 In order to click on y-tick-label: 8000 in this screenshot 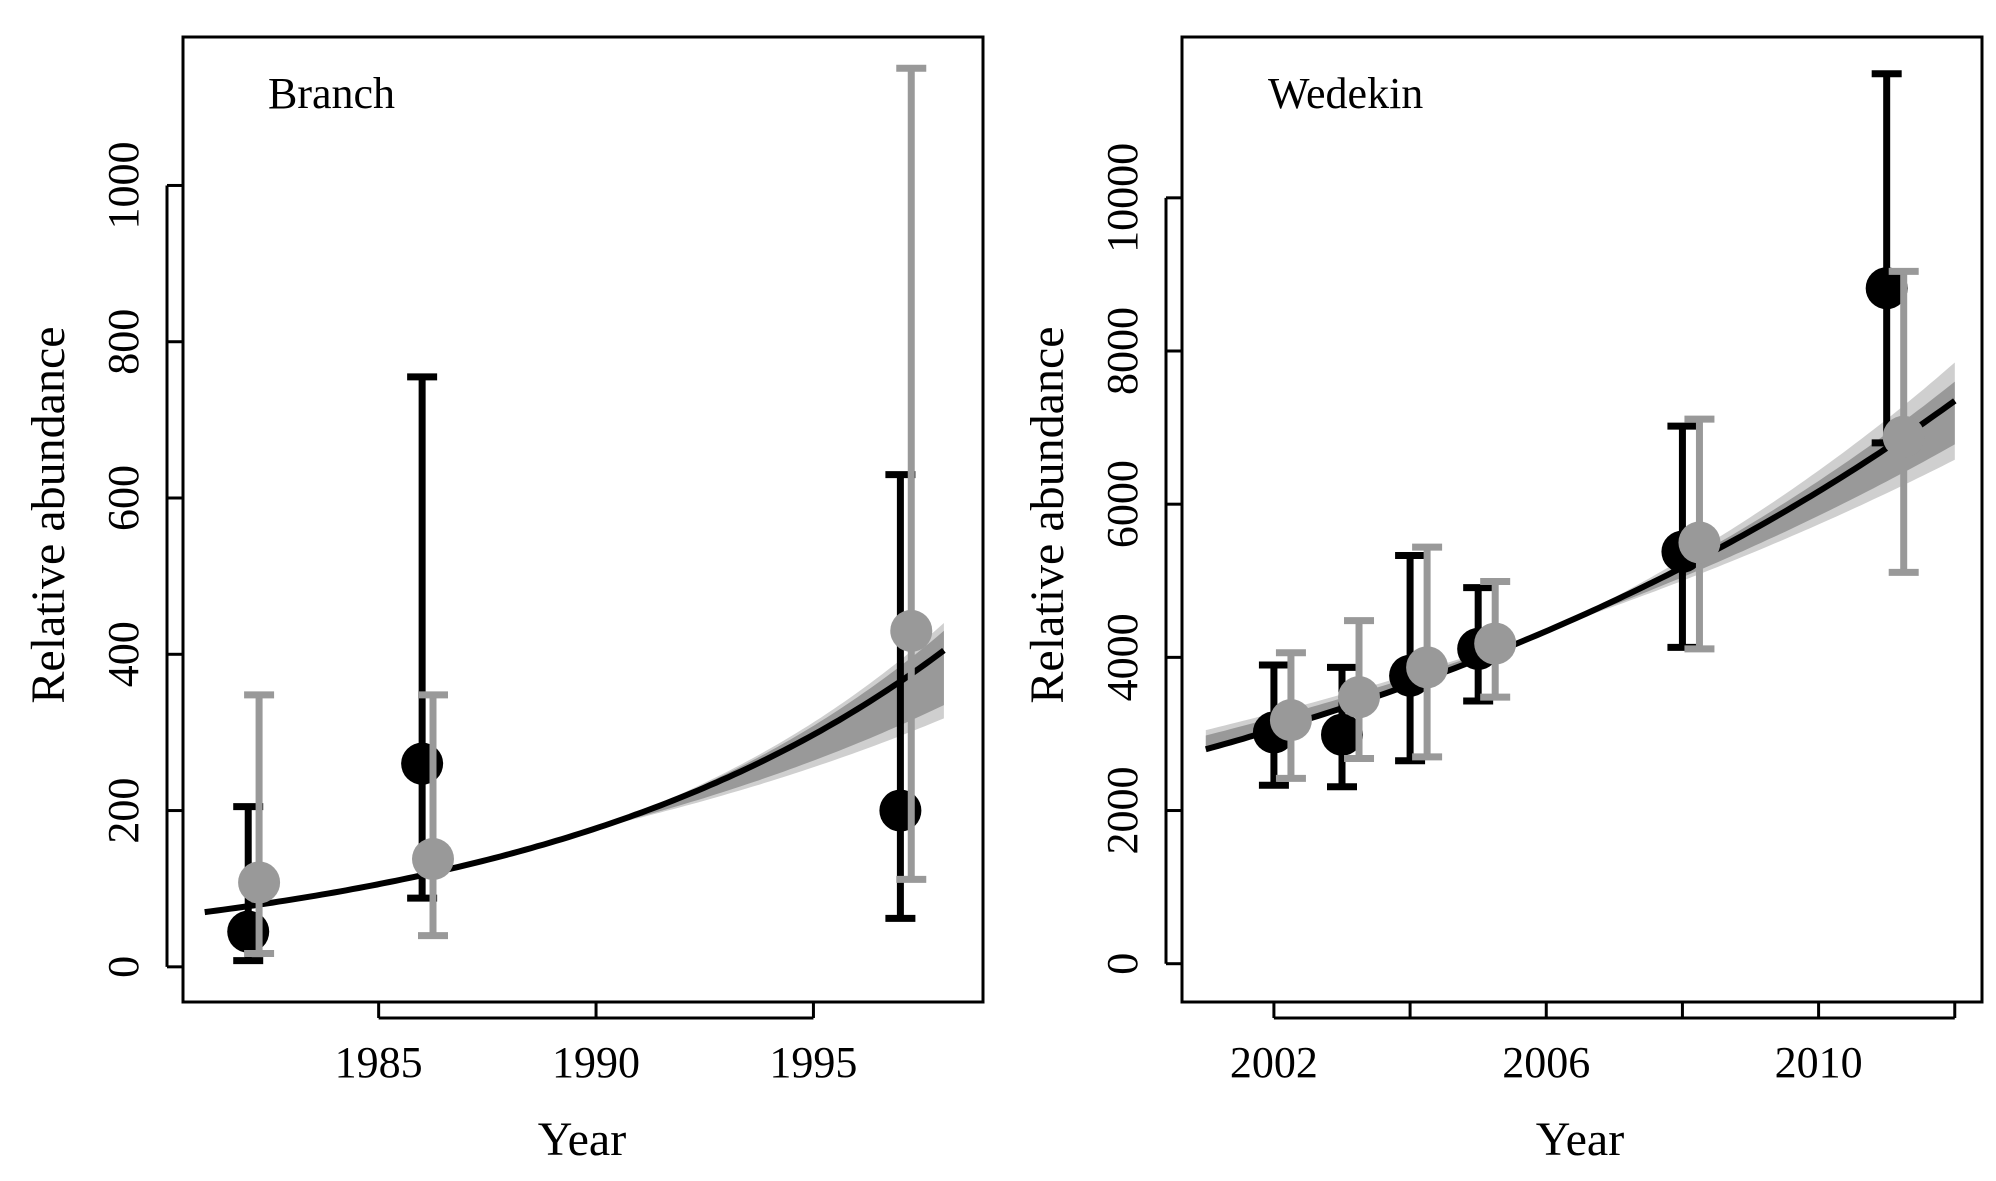, I will do `click(1122, 351)`.